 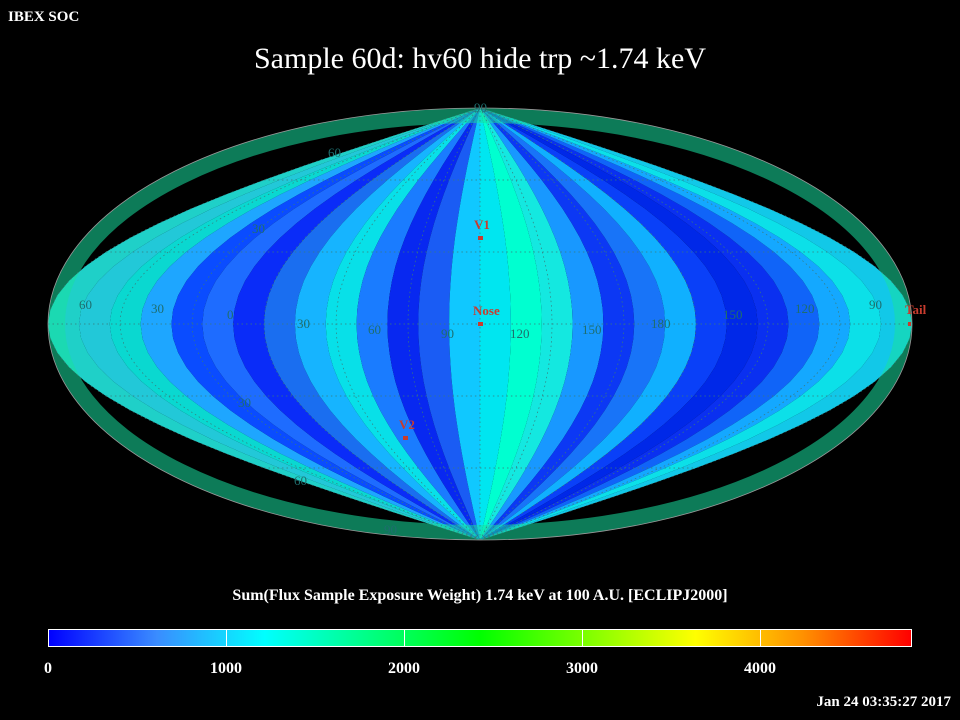 I want to click on nose-label: Nose, so click(x=486, y=310).